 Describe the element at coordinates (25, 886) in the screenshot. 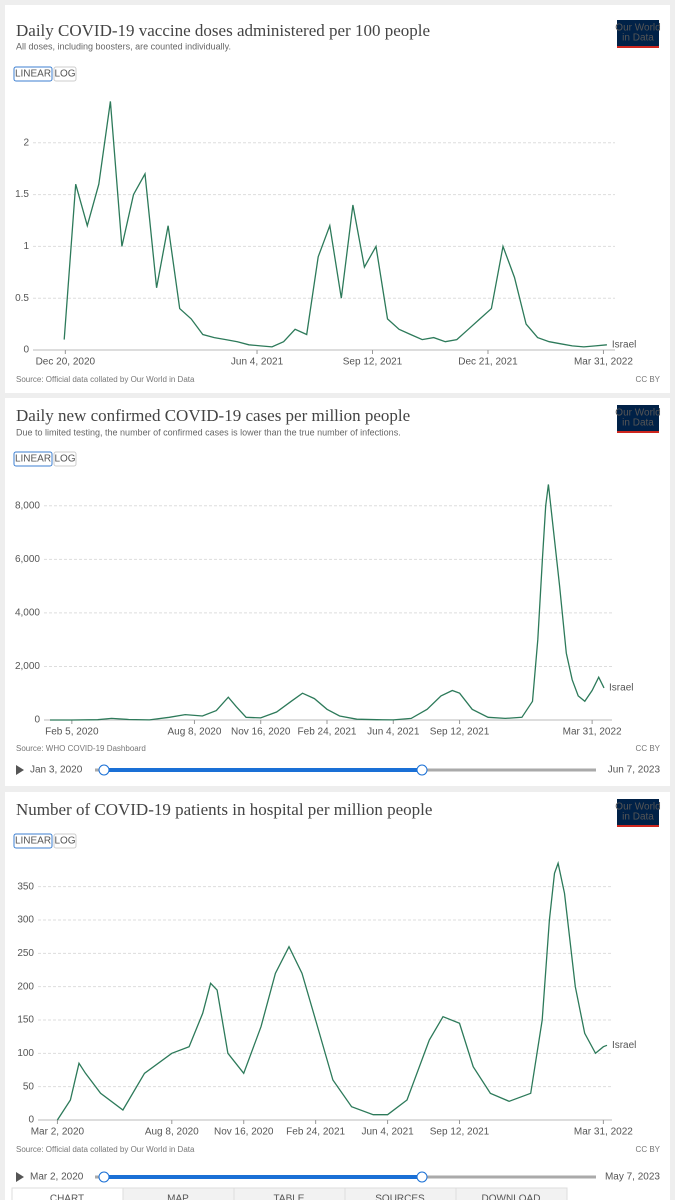

I see `y-tick-label: 350` at that location.